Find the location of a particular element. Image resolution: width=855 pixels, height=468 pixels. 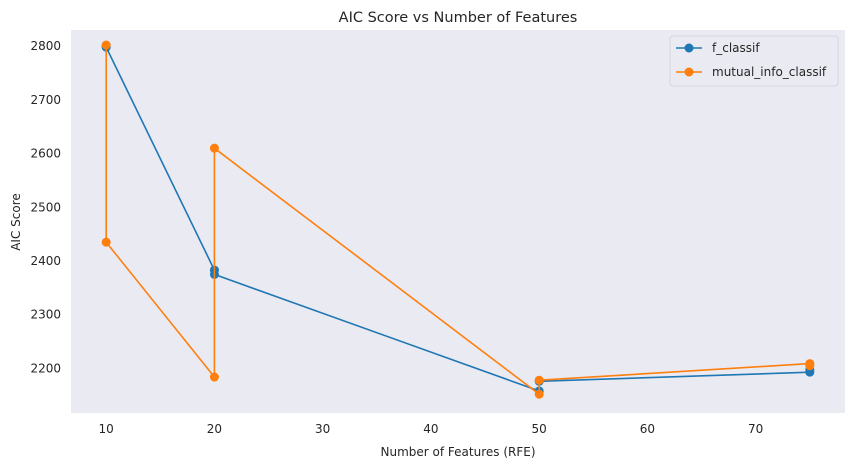

x-tick-label: 20 is located at coordinates (214, 429).